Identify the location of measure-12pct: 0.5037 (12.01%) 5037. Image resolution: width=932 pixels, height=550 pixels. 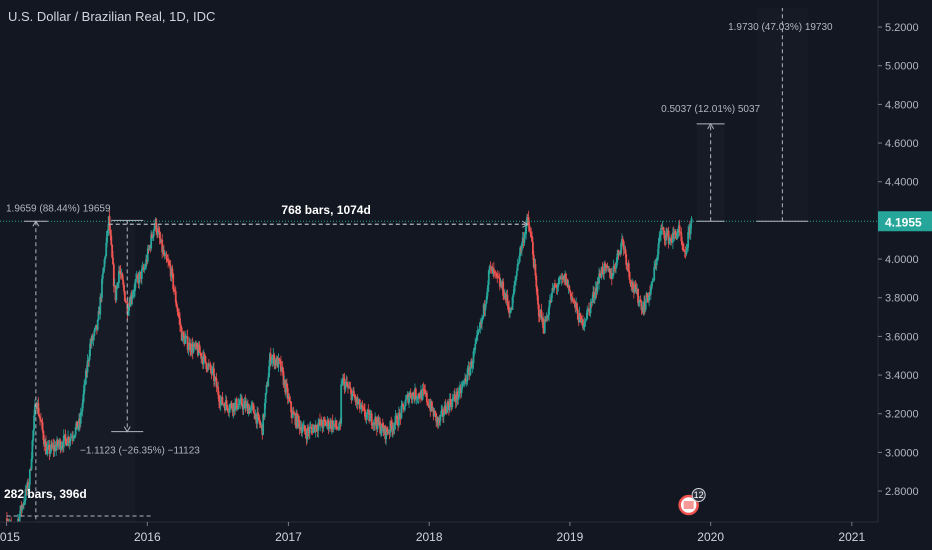
(711, 163).